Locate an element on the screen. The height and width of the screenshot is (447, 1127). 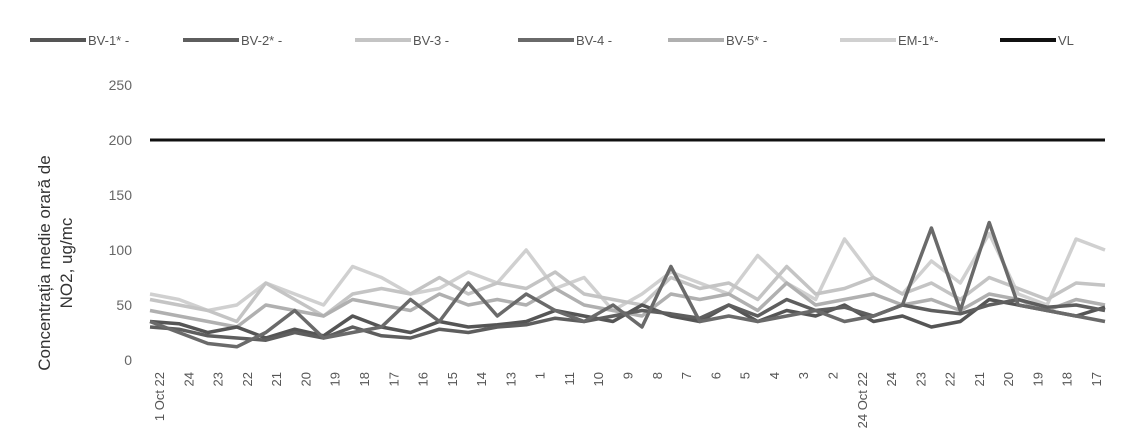
legend-label: BV-2* - is located at coordinates (261, 40).